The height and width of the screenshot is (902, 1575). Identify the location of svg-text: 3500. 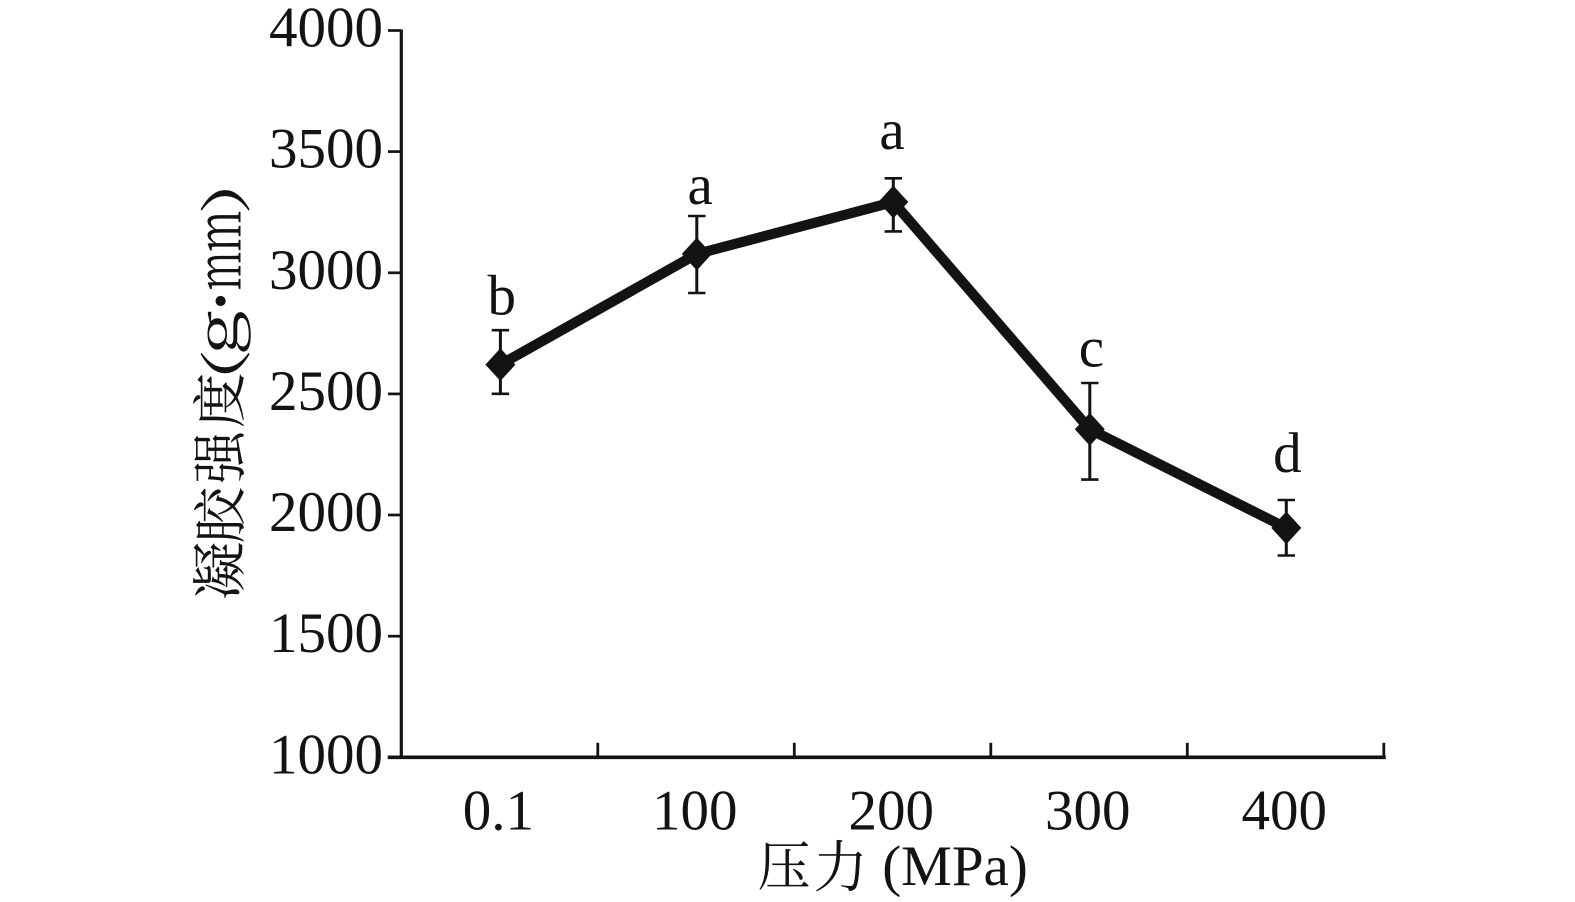
(326, 149).